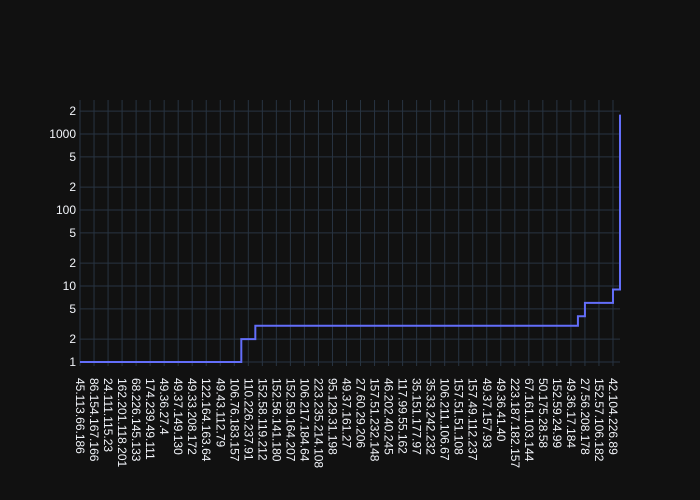 Image resolution: width=700 pixels, height=500 pixels. What do you see at coordinates (248, 419) in the screenshot?
I see `x-tick-label: 110.226.237.91` at bounding box center [248, 419].